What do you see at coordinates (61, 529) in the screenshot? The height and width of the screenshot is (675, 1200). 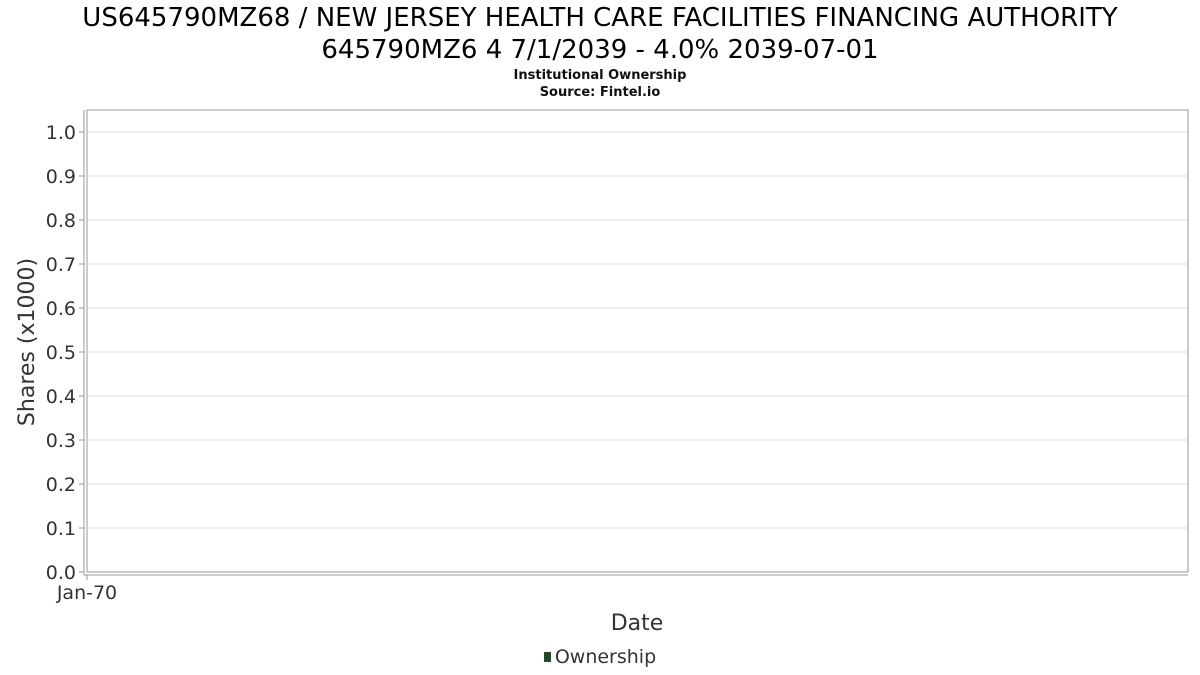 I see `y-tick-label: 0.1` at bounding box center [61, 529].